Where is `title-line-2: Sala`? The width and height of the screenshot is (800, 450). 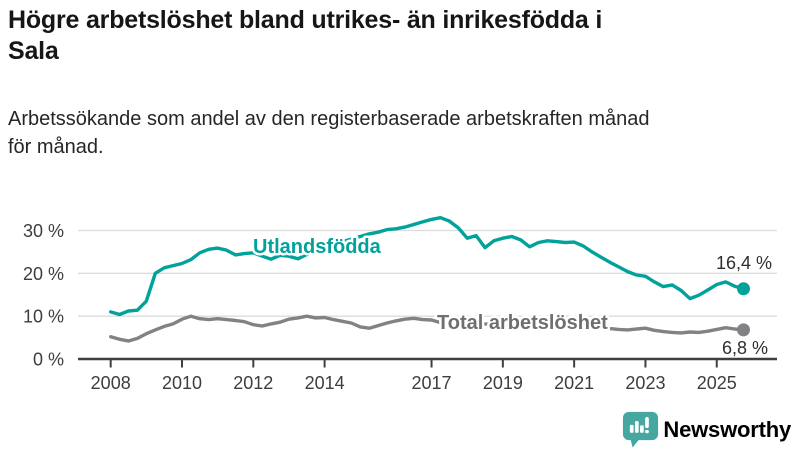
title-line-2: Sala is located at coordinates (33, 51).